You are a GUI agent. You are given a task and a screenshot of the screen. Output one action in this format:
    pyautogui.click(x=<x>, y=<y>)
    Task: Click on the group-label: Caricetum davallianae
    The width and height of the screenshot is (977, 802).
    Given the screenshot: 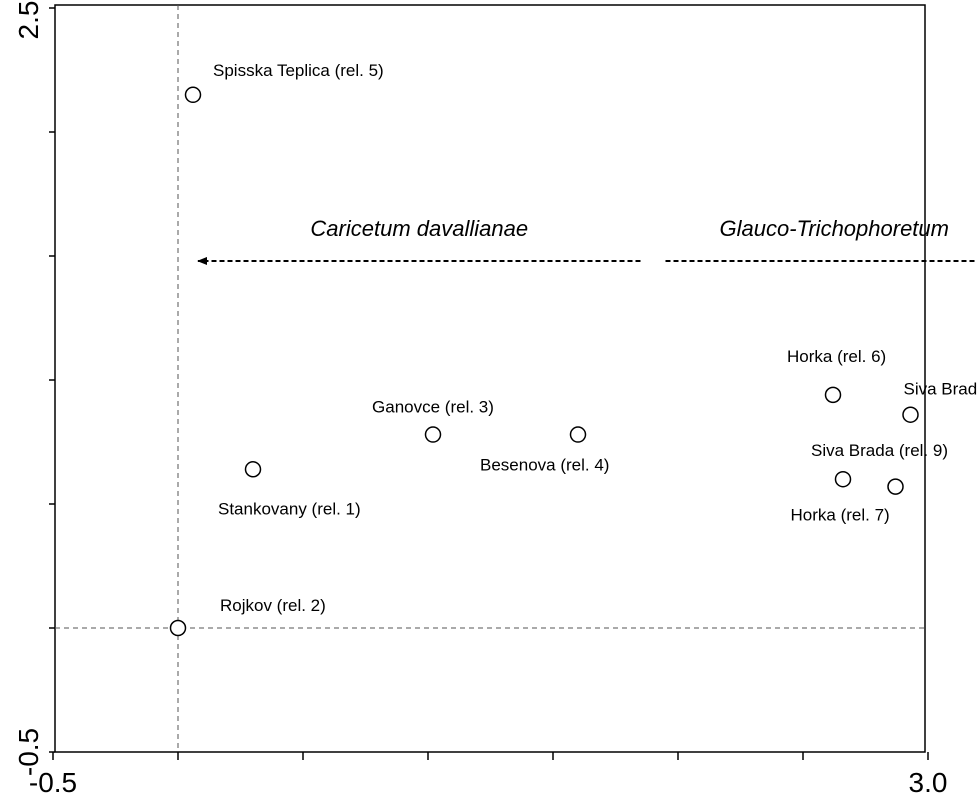 What is the action you would take?
    pyautogui.click(x=419, y=228)
    